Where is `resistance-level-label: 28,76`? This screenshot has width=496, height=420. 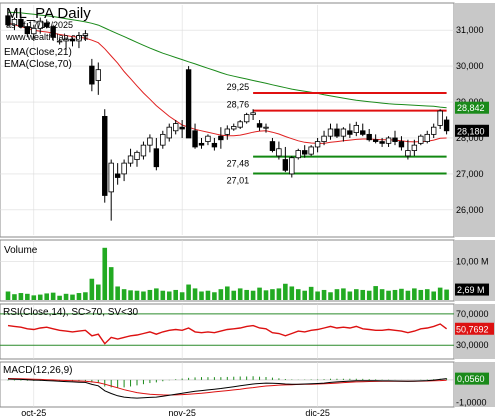
resistance-level-label: 28,76 is located at coordinates (238, 105).